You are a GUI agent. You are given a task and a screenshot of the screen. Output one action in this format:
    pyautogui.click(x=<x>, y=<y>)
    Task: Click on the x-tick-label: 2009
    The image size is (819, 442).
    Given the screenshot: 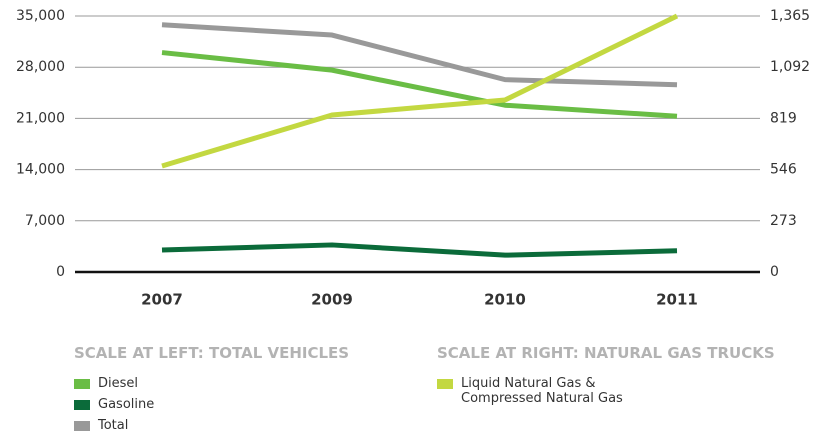 What is the action you would take?
    pyautogui.click(x=332, y=300)
    